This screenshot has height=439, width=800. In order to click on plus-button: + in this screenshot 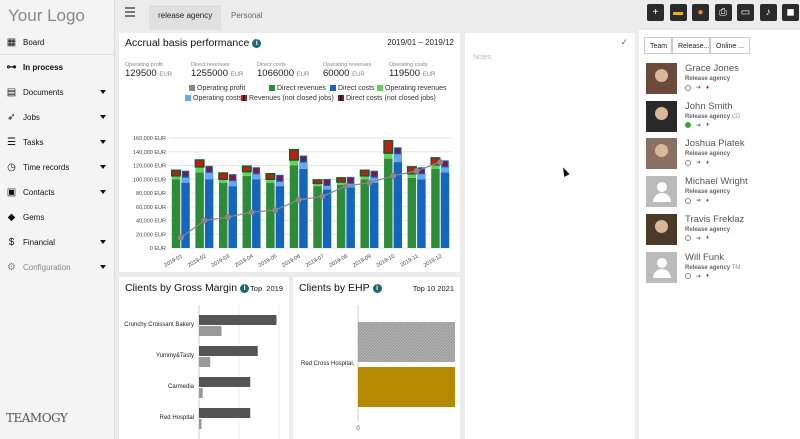, I will do `click(655, 12)`.